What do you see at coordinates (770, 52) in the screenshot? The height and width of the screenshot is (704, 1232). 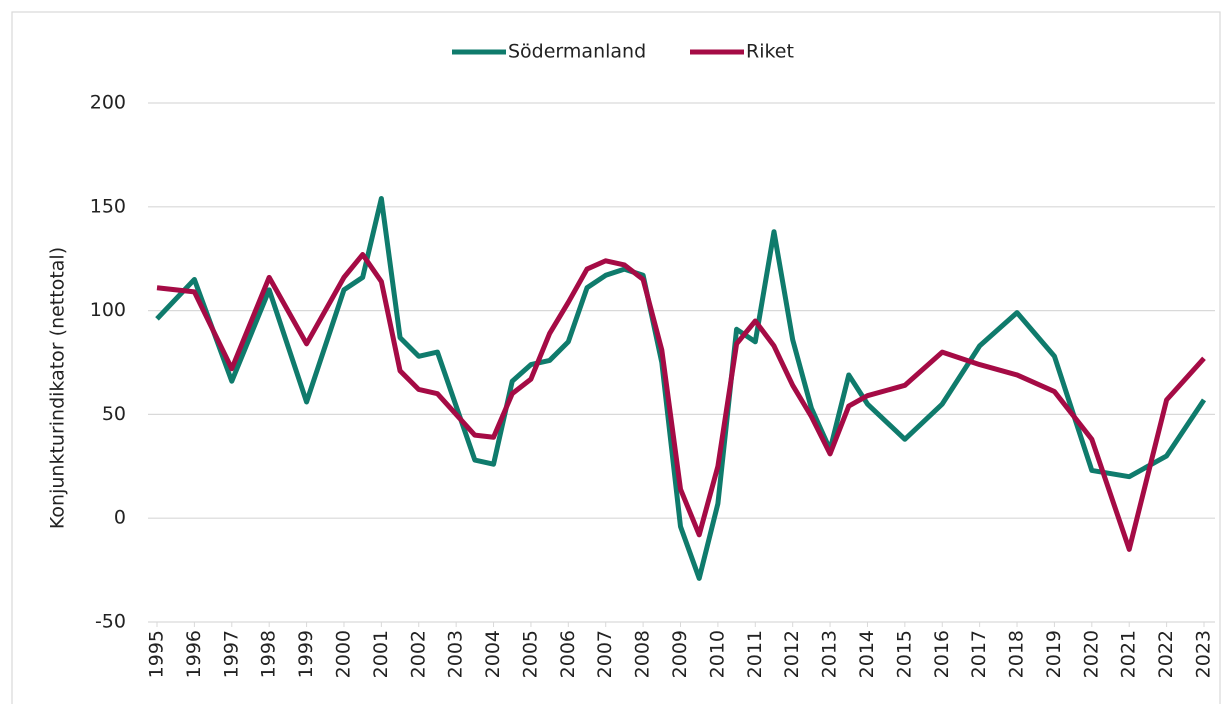 I see `legend-label: Riket` at bounding box center [770, 52].